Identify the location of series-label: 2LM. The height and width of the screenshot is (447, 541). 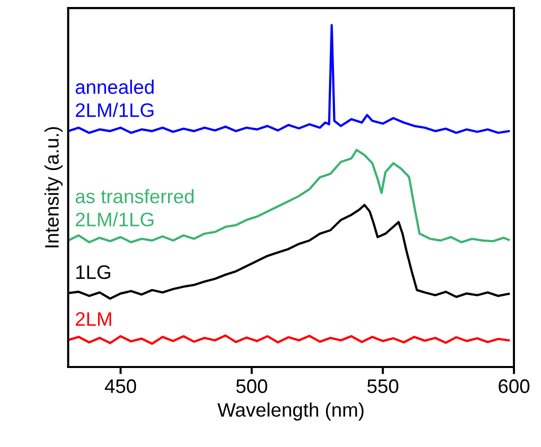
(94, 319).